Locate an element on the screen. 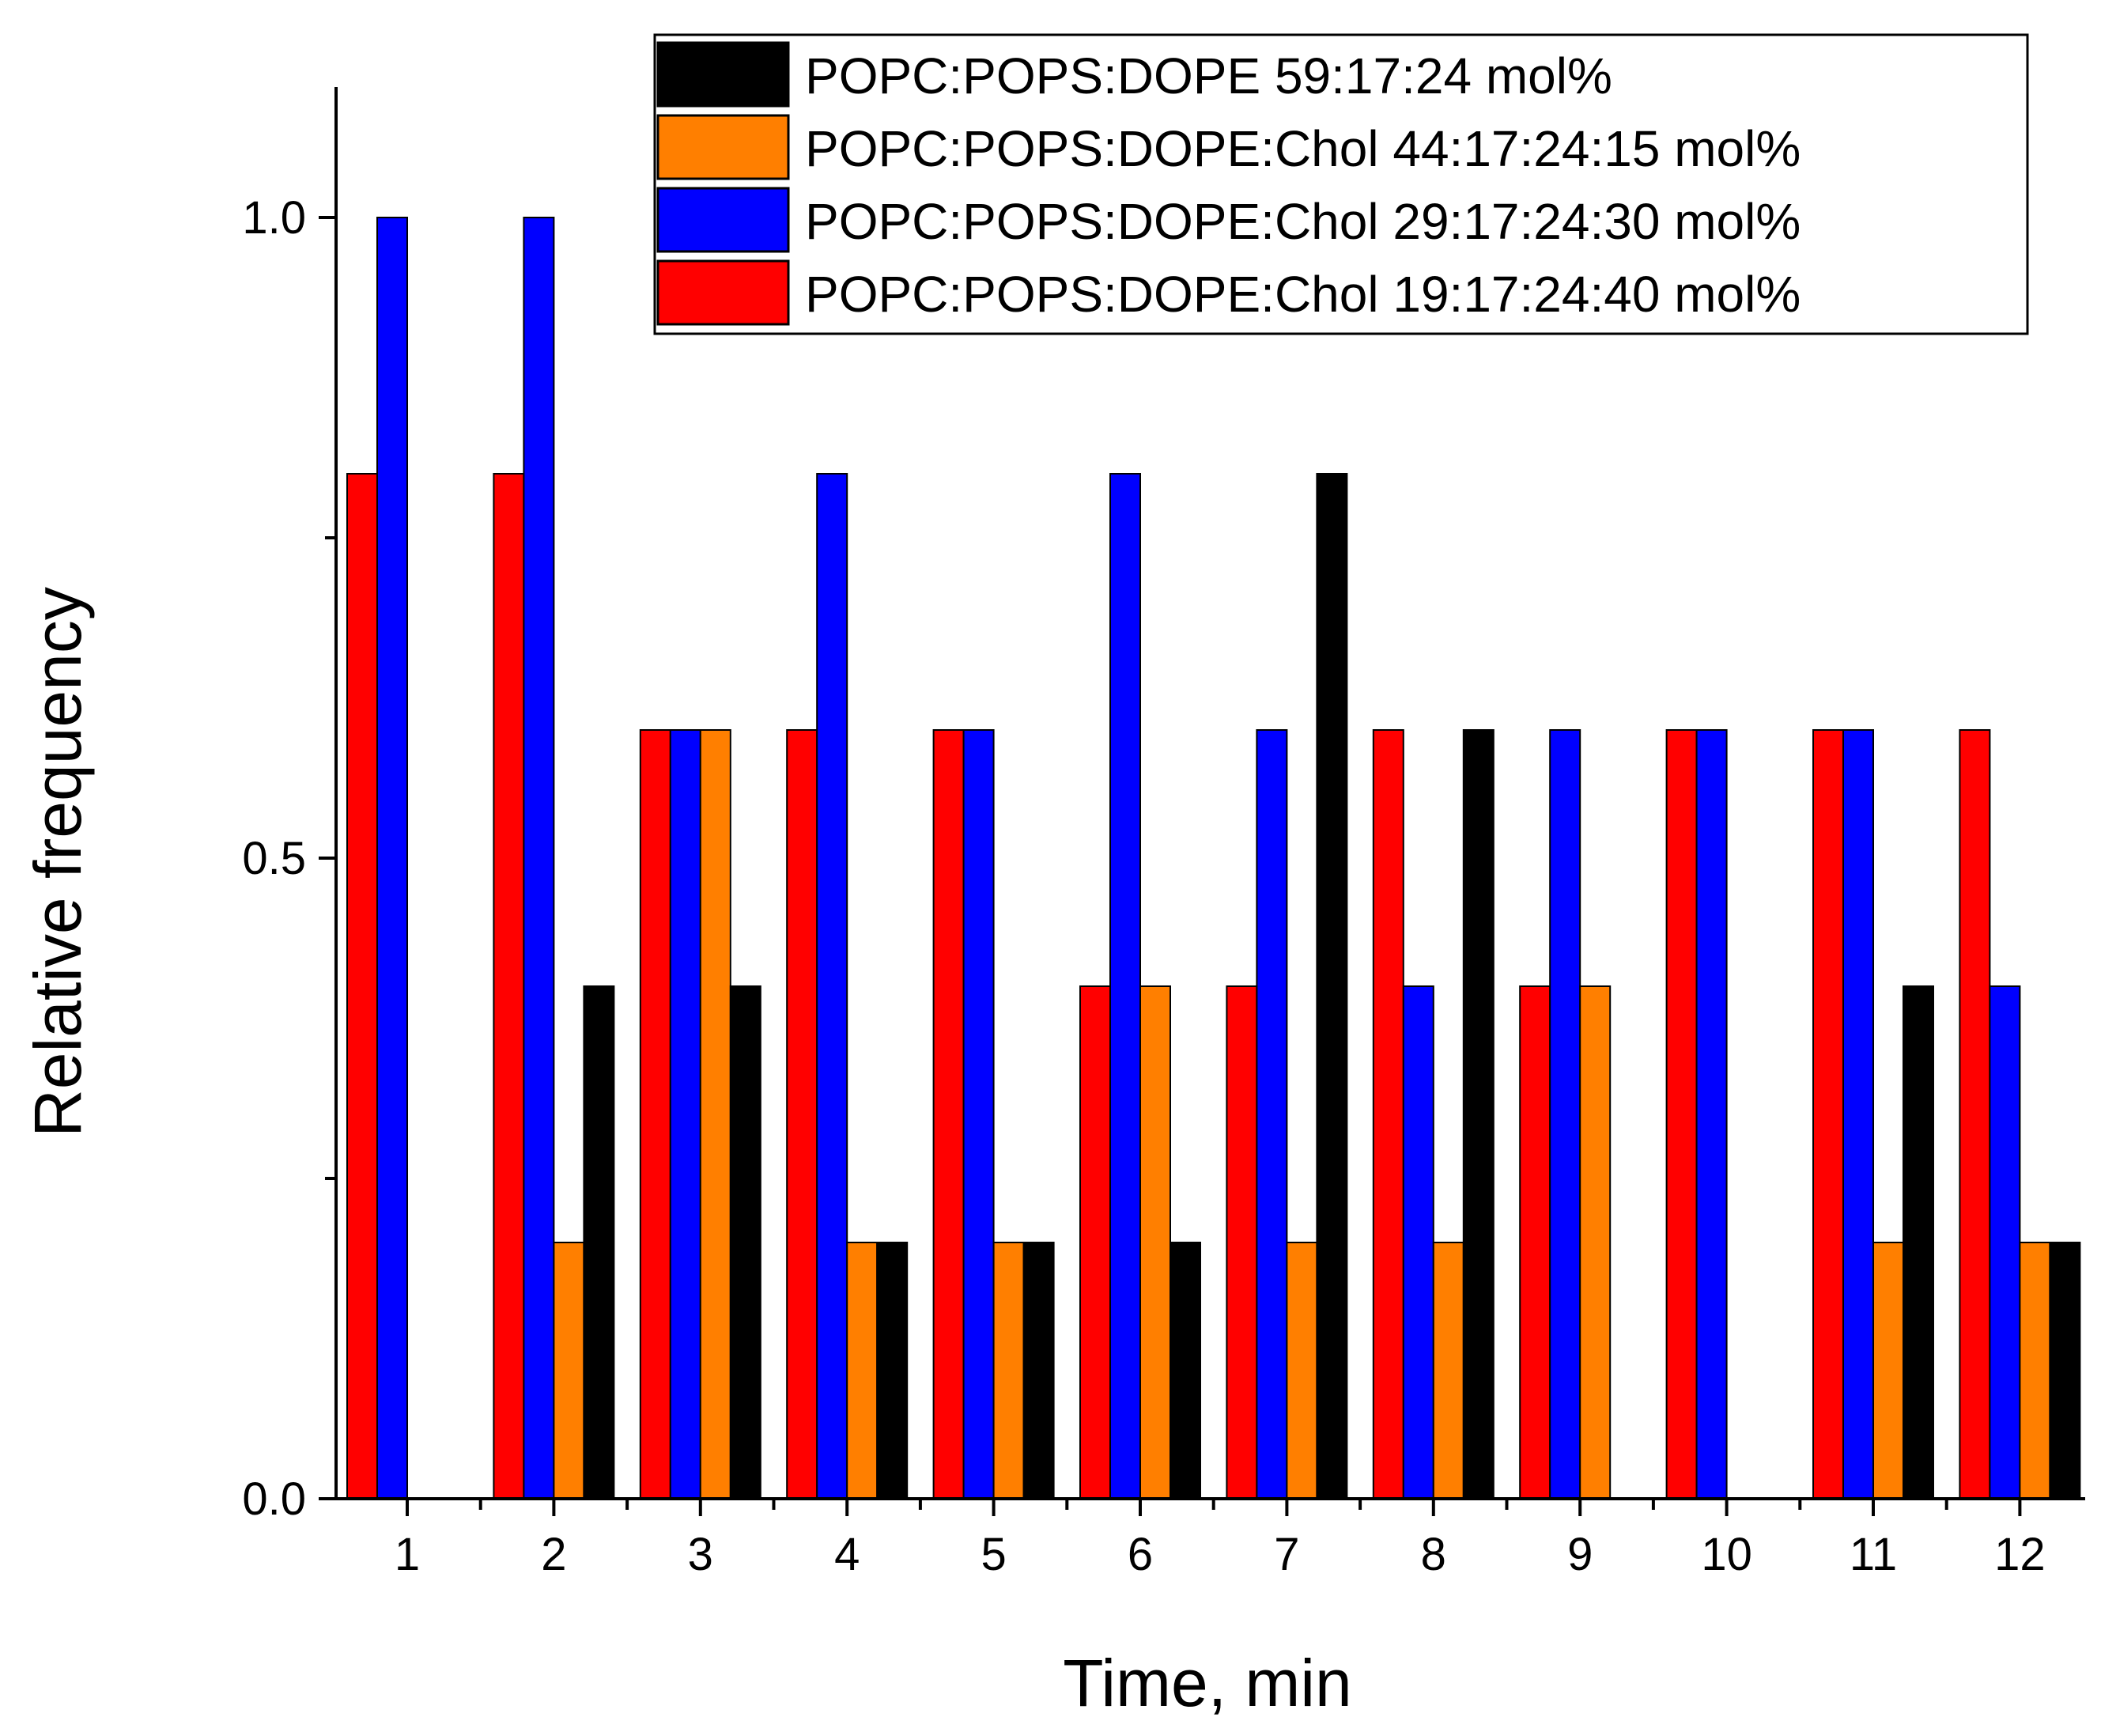 The height and width of the screenshot is (1736, 2101). bar-popc-pops-dope-chol-29-17-24-30-mol--t9 is located at coordinates (1565, 1114).